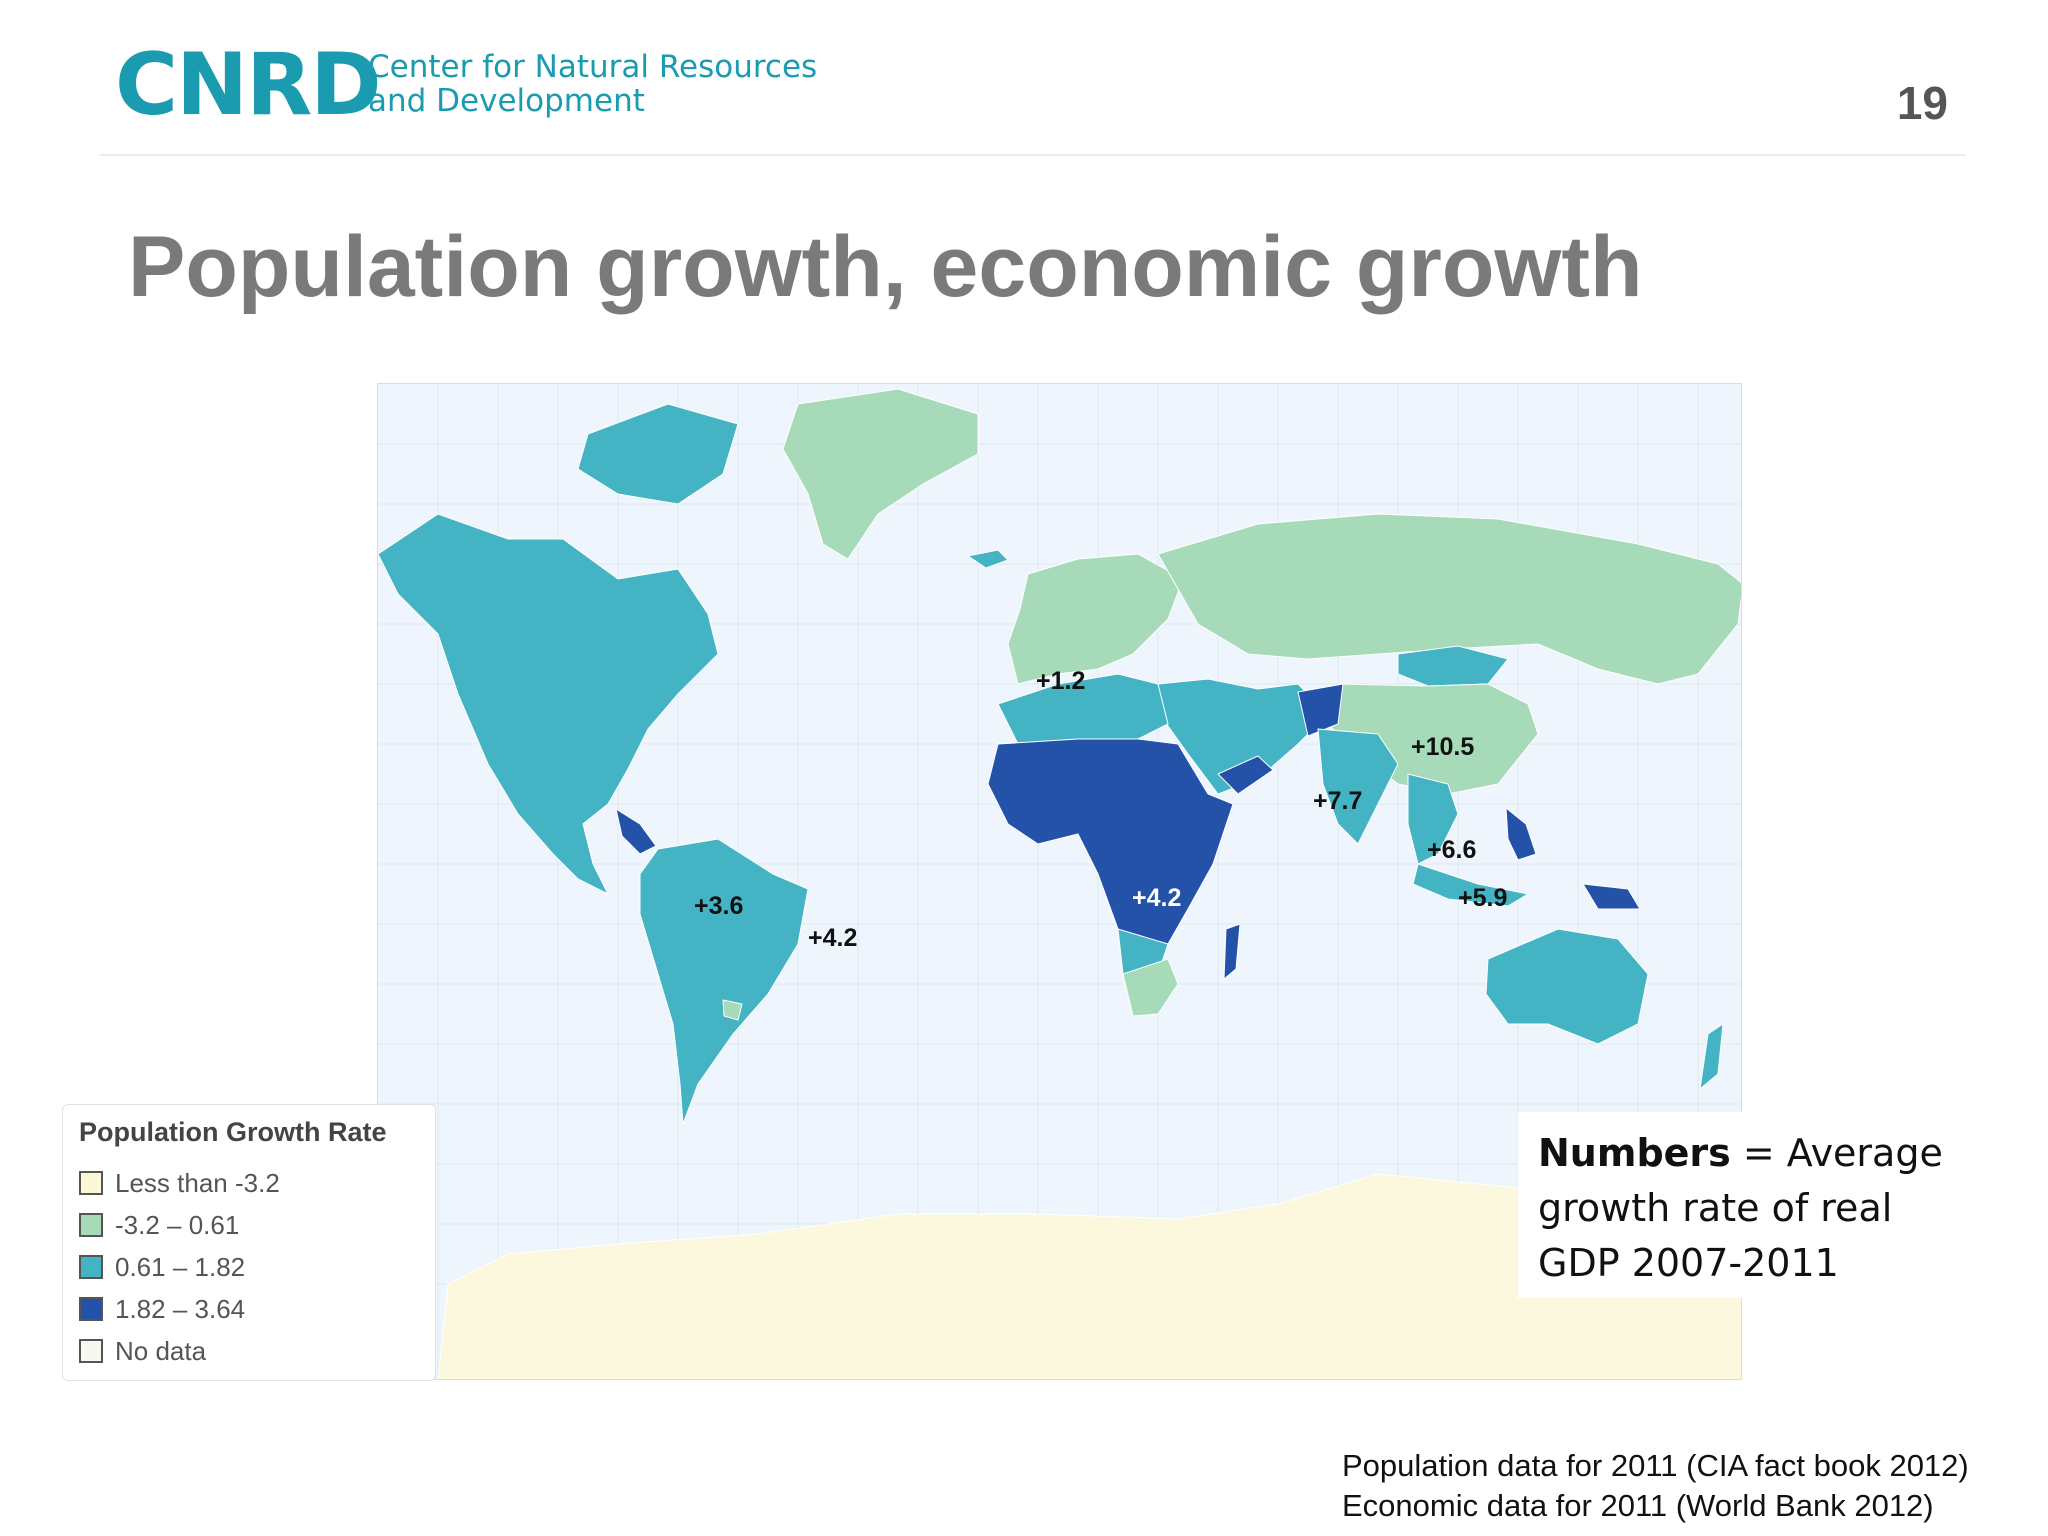 The image size is (2048, 1536). I want to click on region-australia, so click(1567, 986).